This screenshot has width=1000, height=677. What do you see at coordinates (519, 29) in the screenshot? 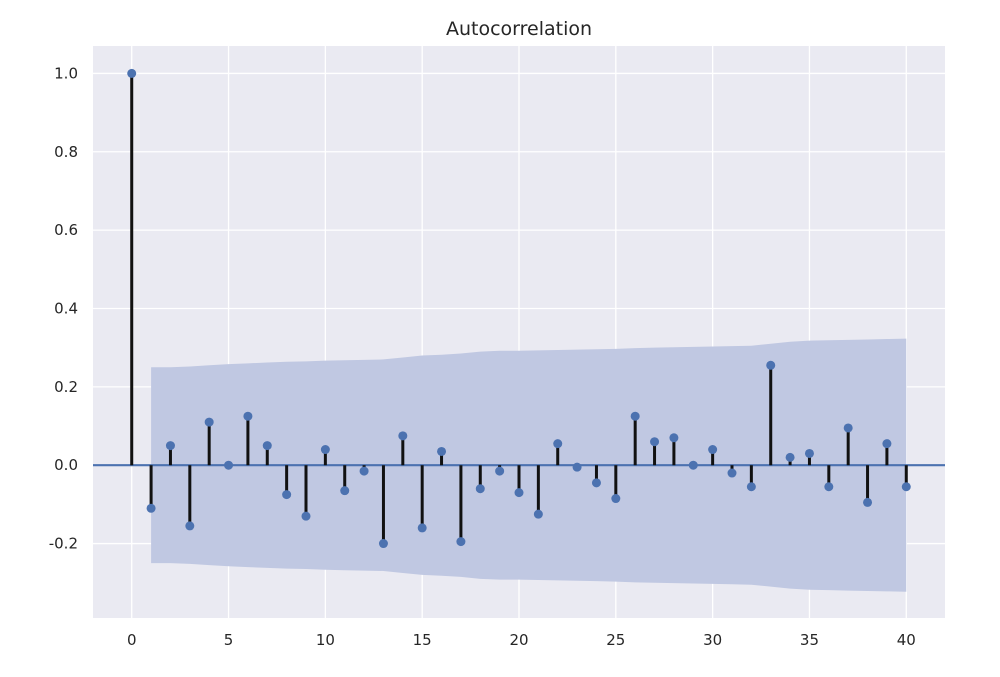
I see `chart-title: Autocorrelation` at bounding box center [519, 29].